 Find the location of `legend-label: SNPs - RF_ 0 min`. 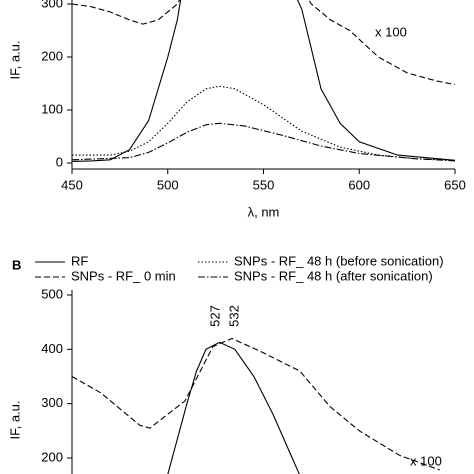

legend-label: SNPs - RF_ 0 min is located at coordinates (123, 275).